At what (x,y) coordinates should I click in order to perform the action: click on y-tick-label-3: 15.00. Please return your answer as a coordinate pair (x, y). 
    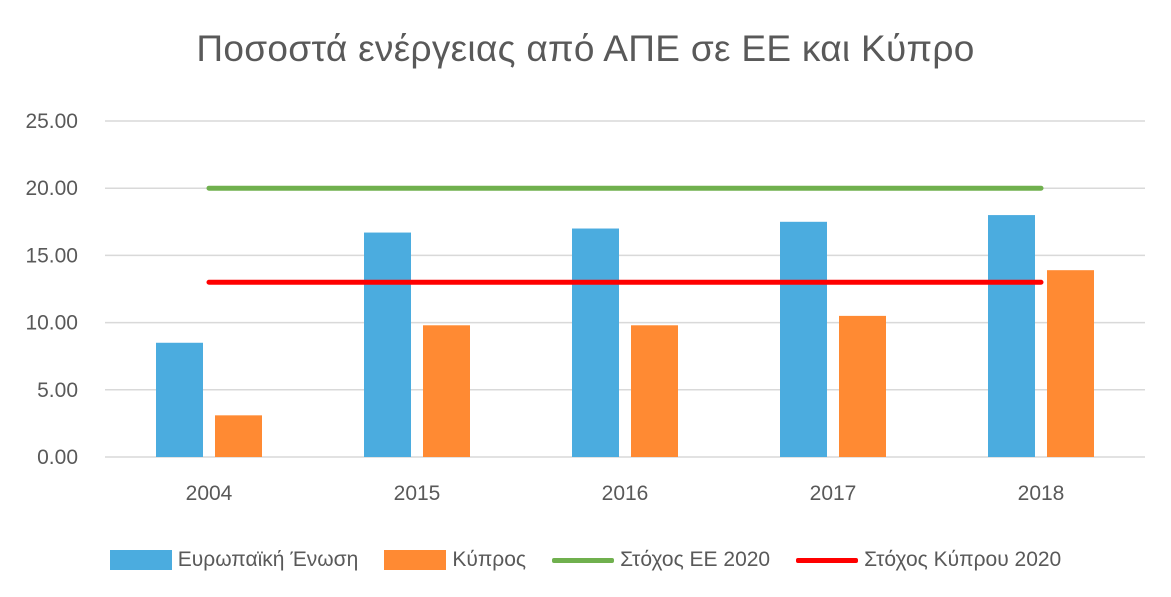
    Looking at the image, I should click on (51, 255).